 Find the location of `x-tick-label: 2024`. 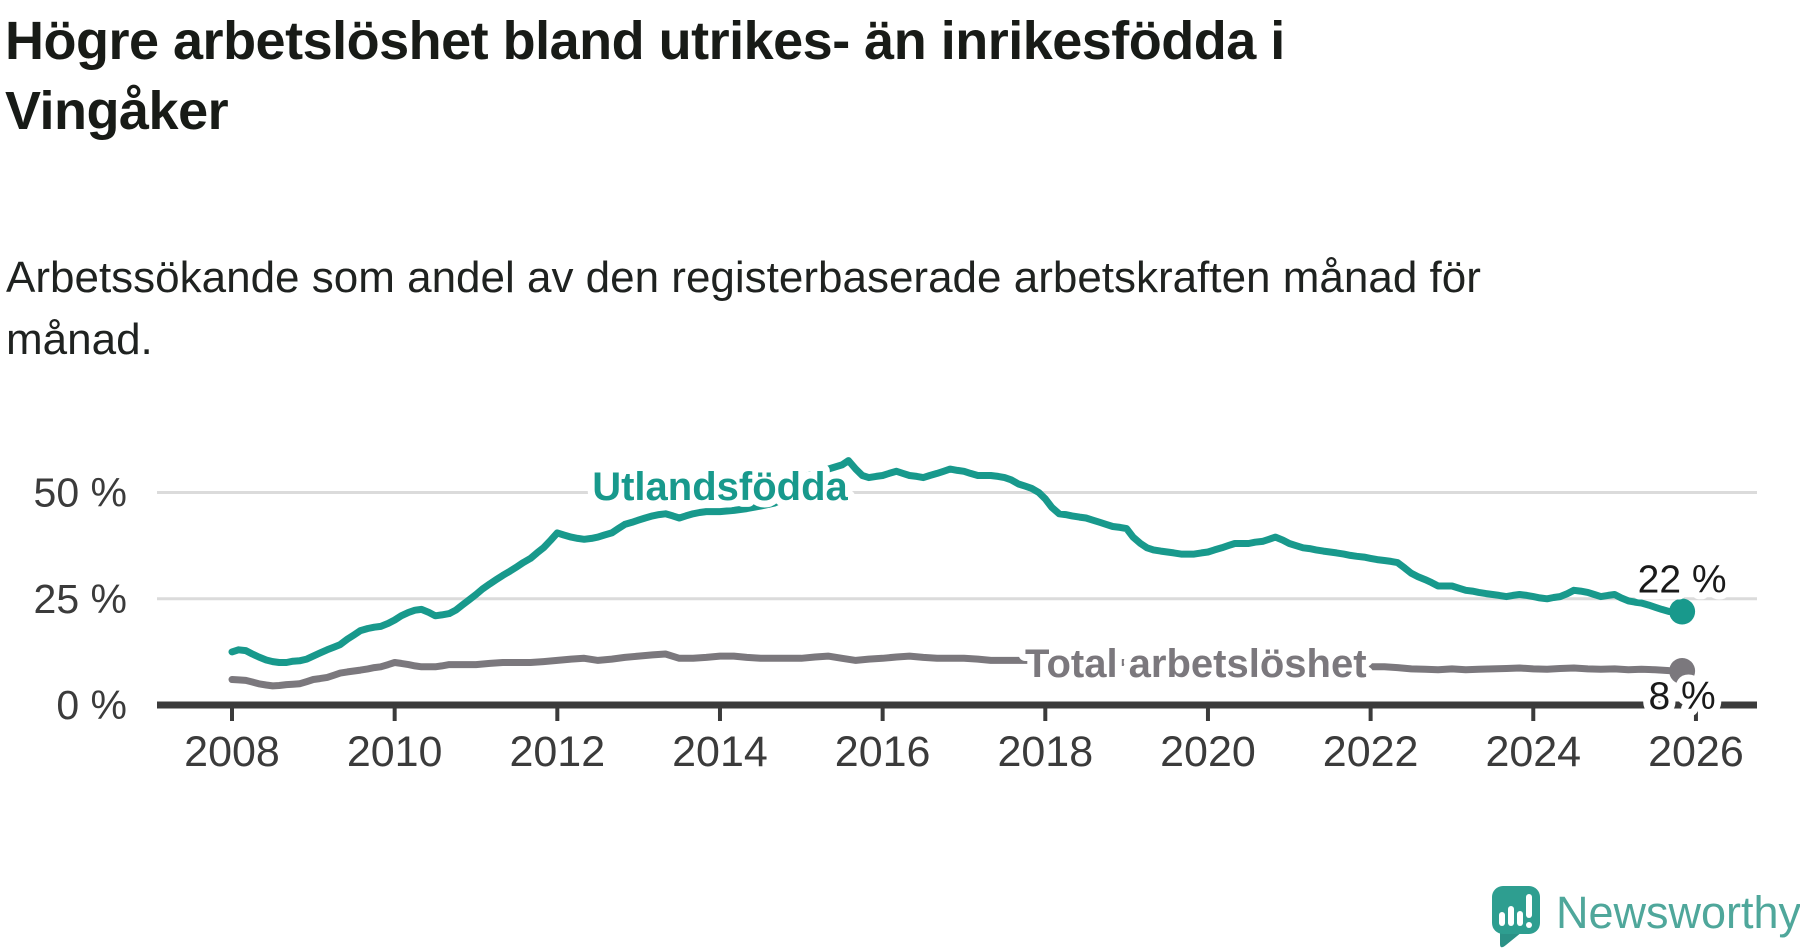

x-tick-label: 2024 is located at coordinates (1533, 752).